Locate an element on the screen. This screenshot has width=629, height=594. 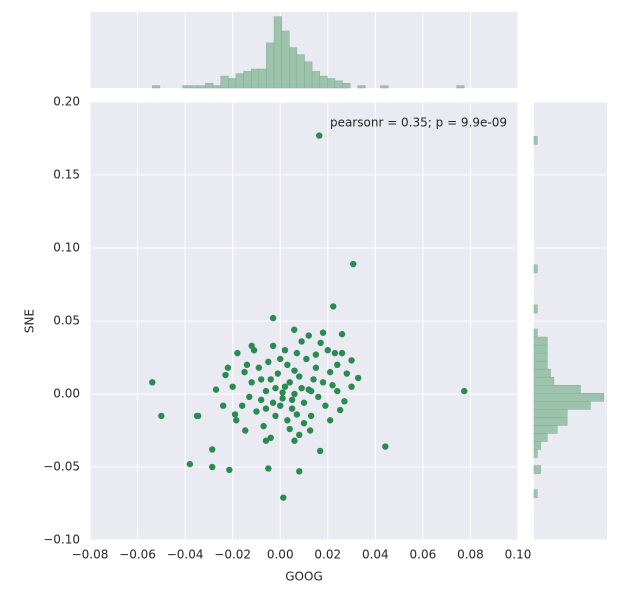
y-tick-label: −0.05 is located at coordinates (61, 467).